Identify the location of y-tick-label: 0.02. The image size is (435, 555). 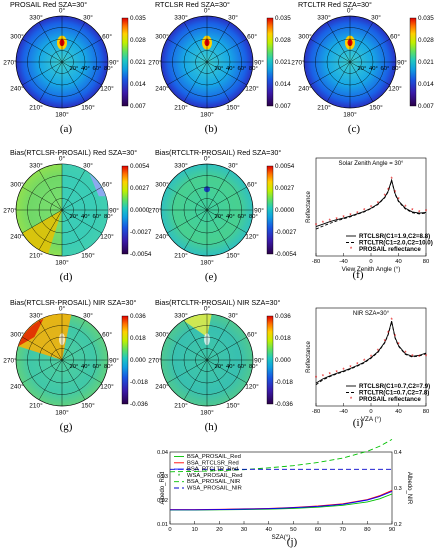
(162, 501).